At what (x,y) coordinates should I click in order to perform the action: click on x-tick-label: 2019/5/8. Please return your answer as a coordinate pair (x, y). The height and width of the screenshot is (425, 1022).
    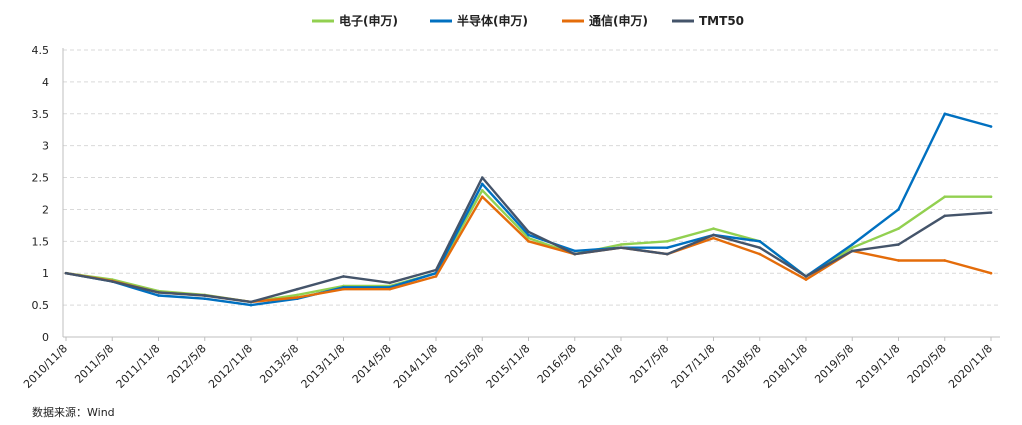
    Looking at the image, I should click on (834, 364).